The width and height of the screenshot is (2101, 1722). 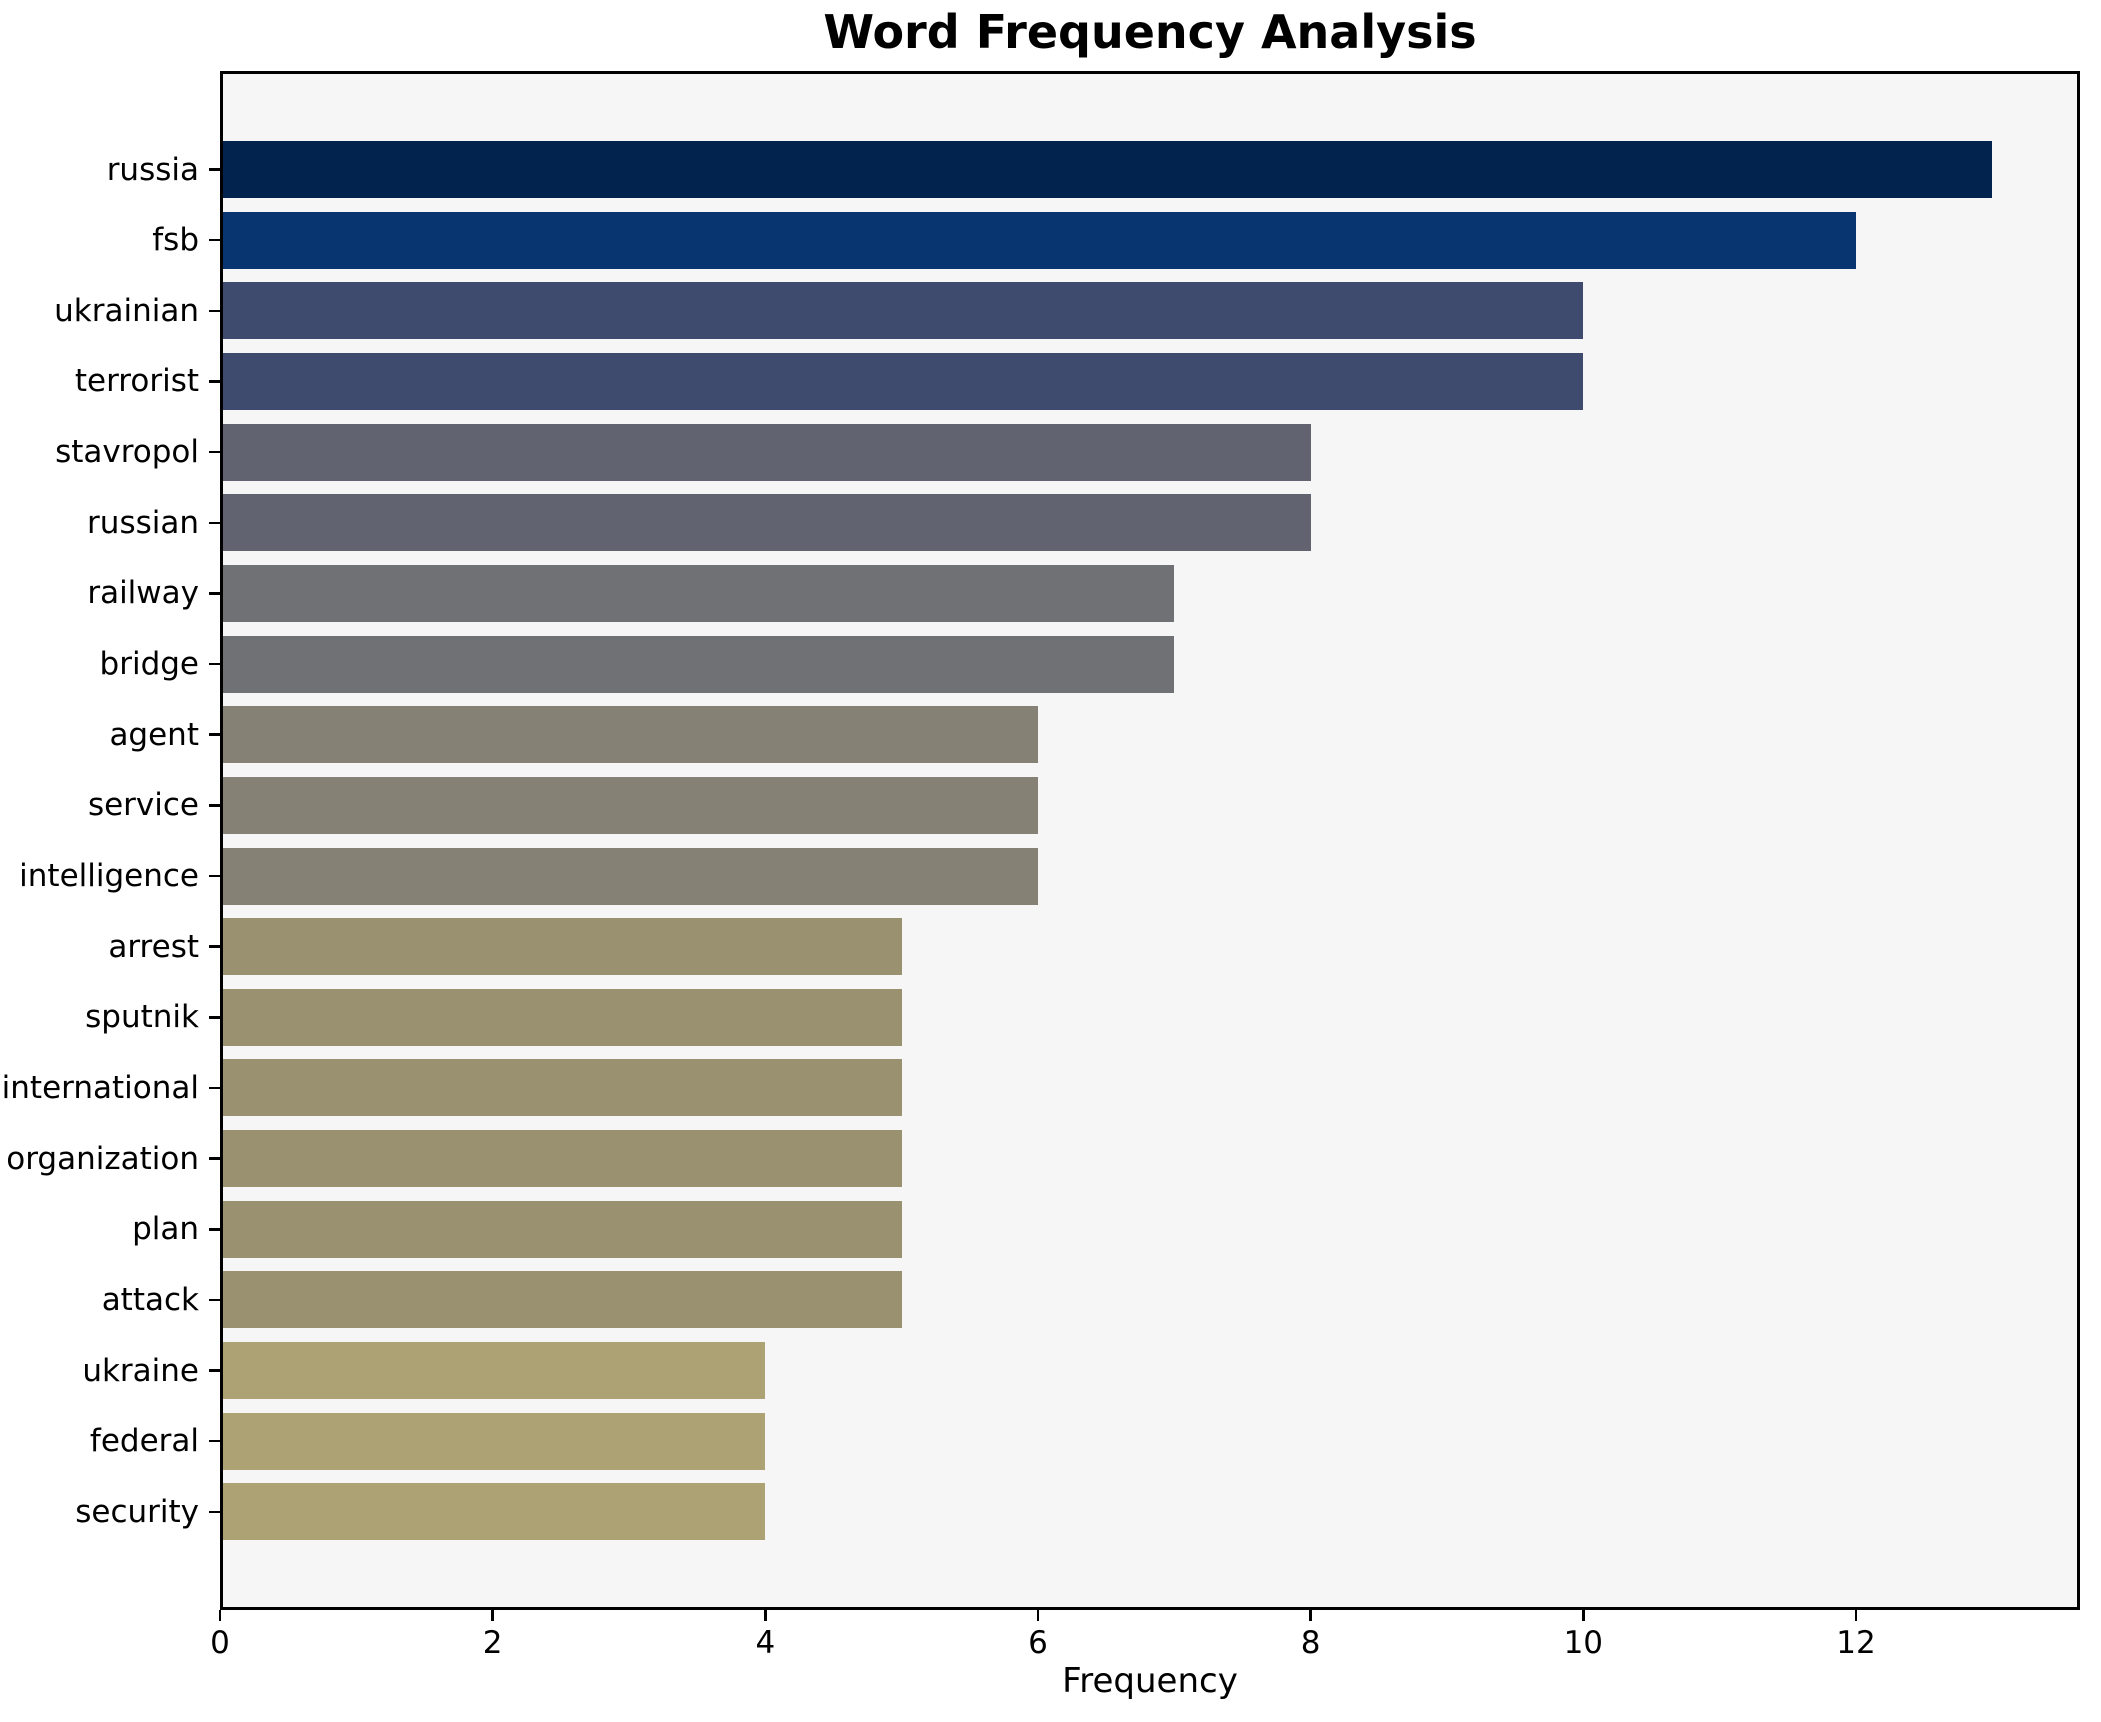 What do you see at coordinates (1038, 1643) in the screenshot?
I see `x-tick-label-6: 6` at bounding box center [1038, 1643].